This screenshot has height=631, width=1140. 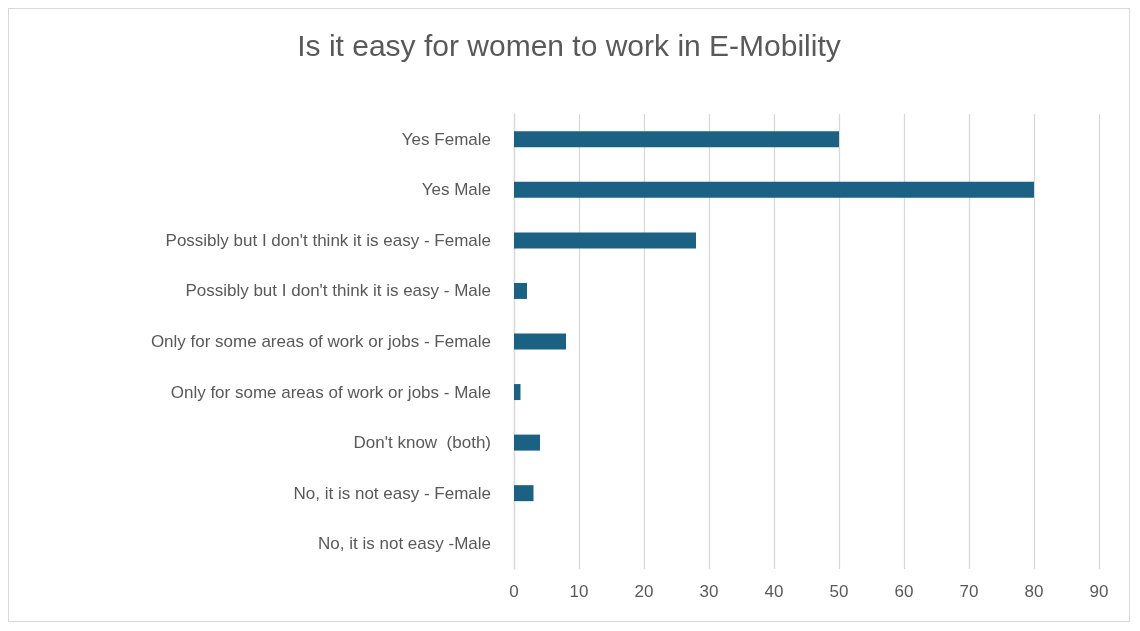 What do you see at coordinates (644, 591) in the screenshot?
I see `x-tick-label: 20` at bounding box center [644, 591].